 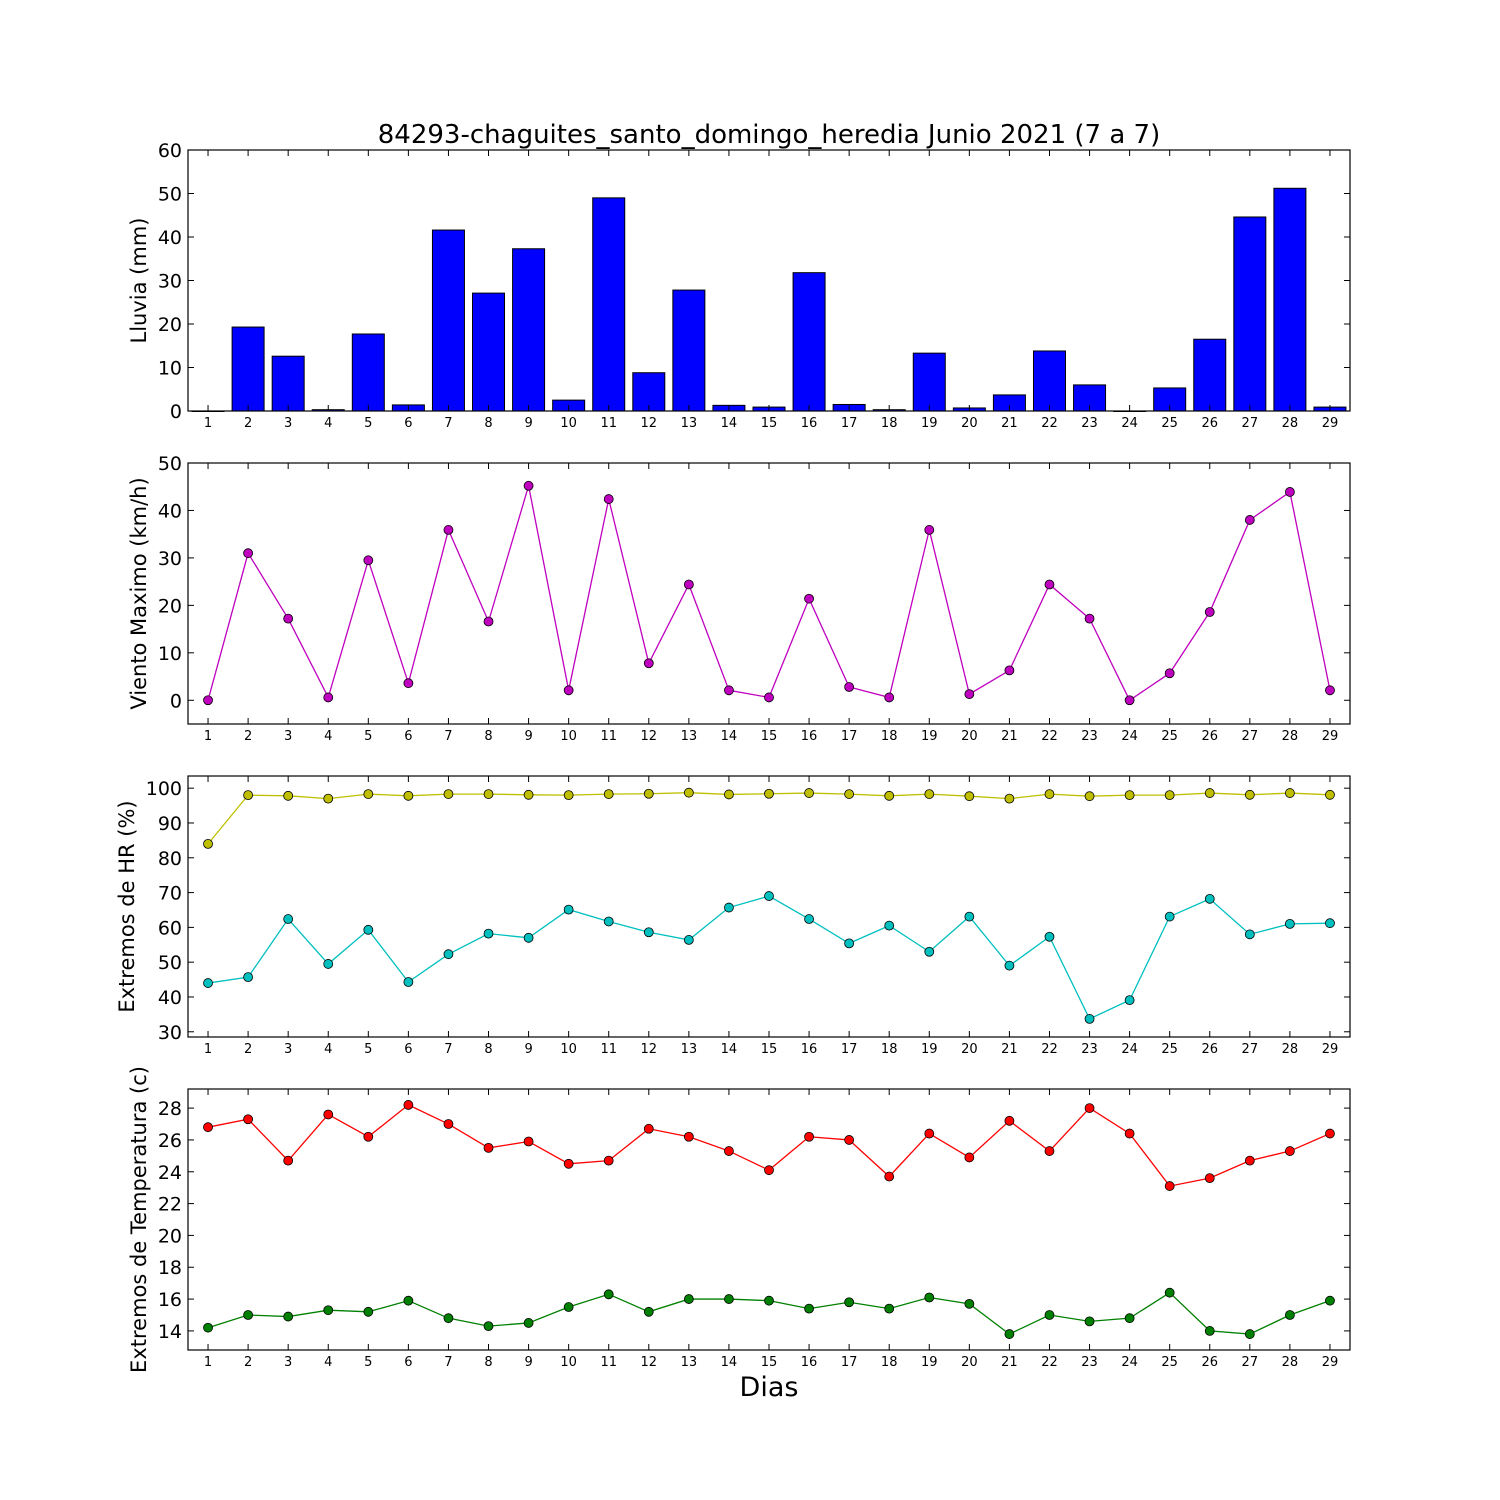 What do you see at coordinates (170, 1173) in the screenshot?
I see `y-tick-label: 24` at bounding box center [170, 1173].